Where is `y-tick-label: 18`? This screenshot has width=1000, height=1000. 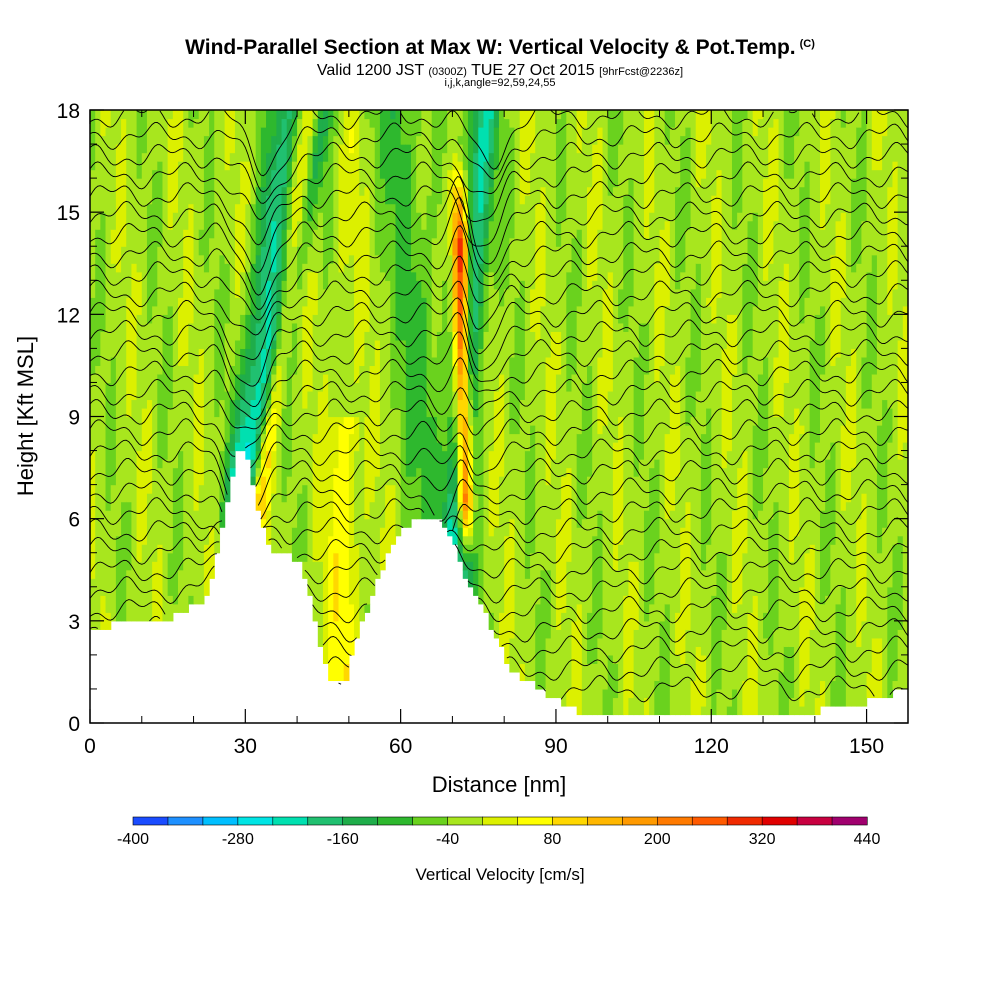 y-tick-label: 18 is located at coordinates (68, 111).